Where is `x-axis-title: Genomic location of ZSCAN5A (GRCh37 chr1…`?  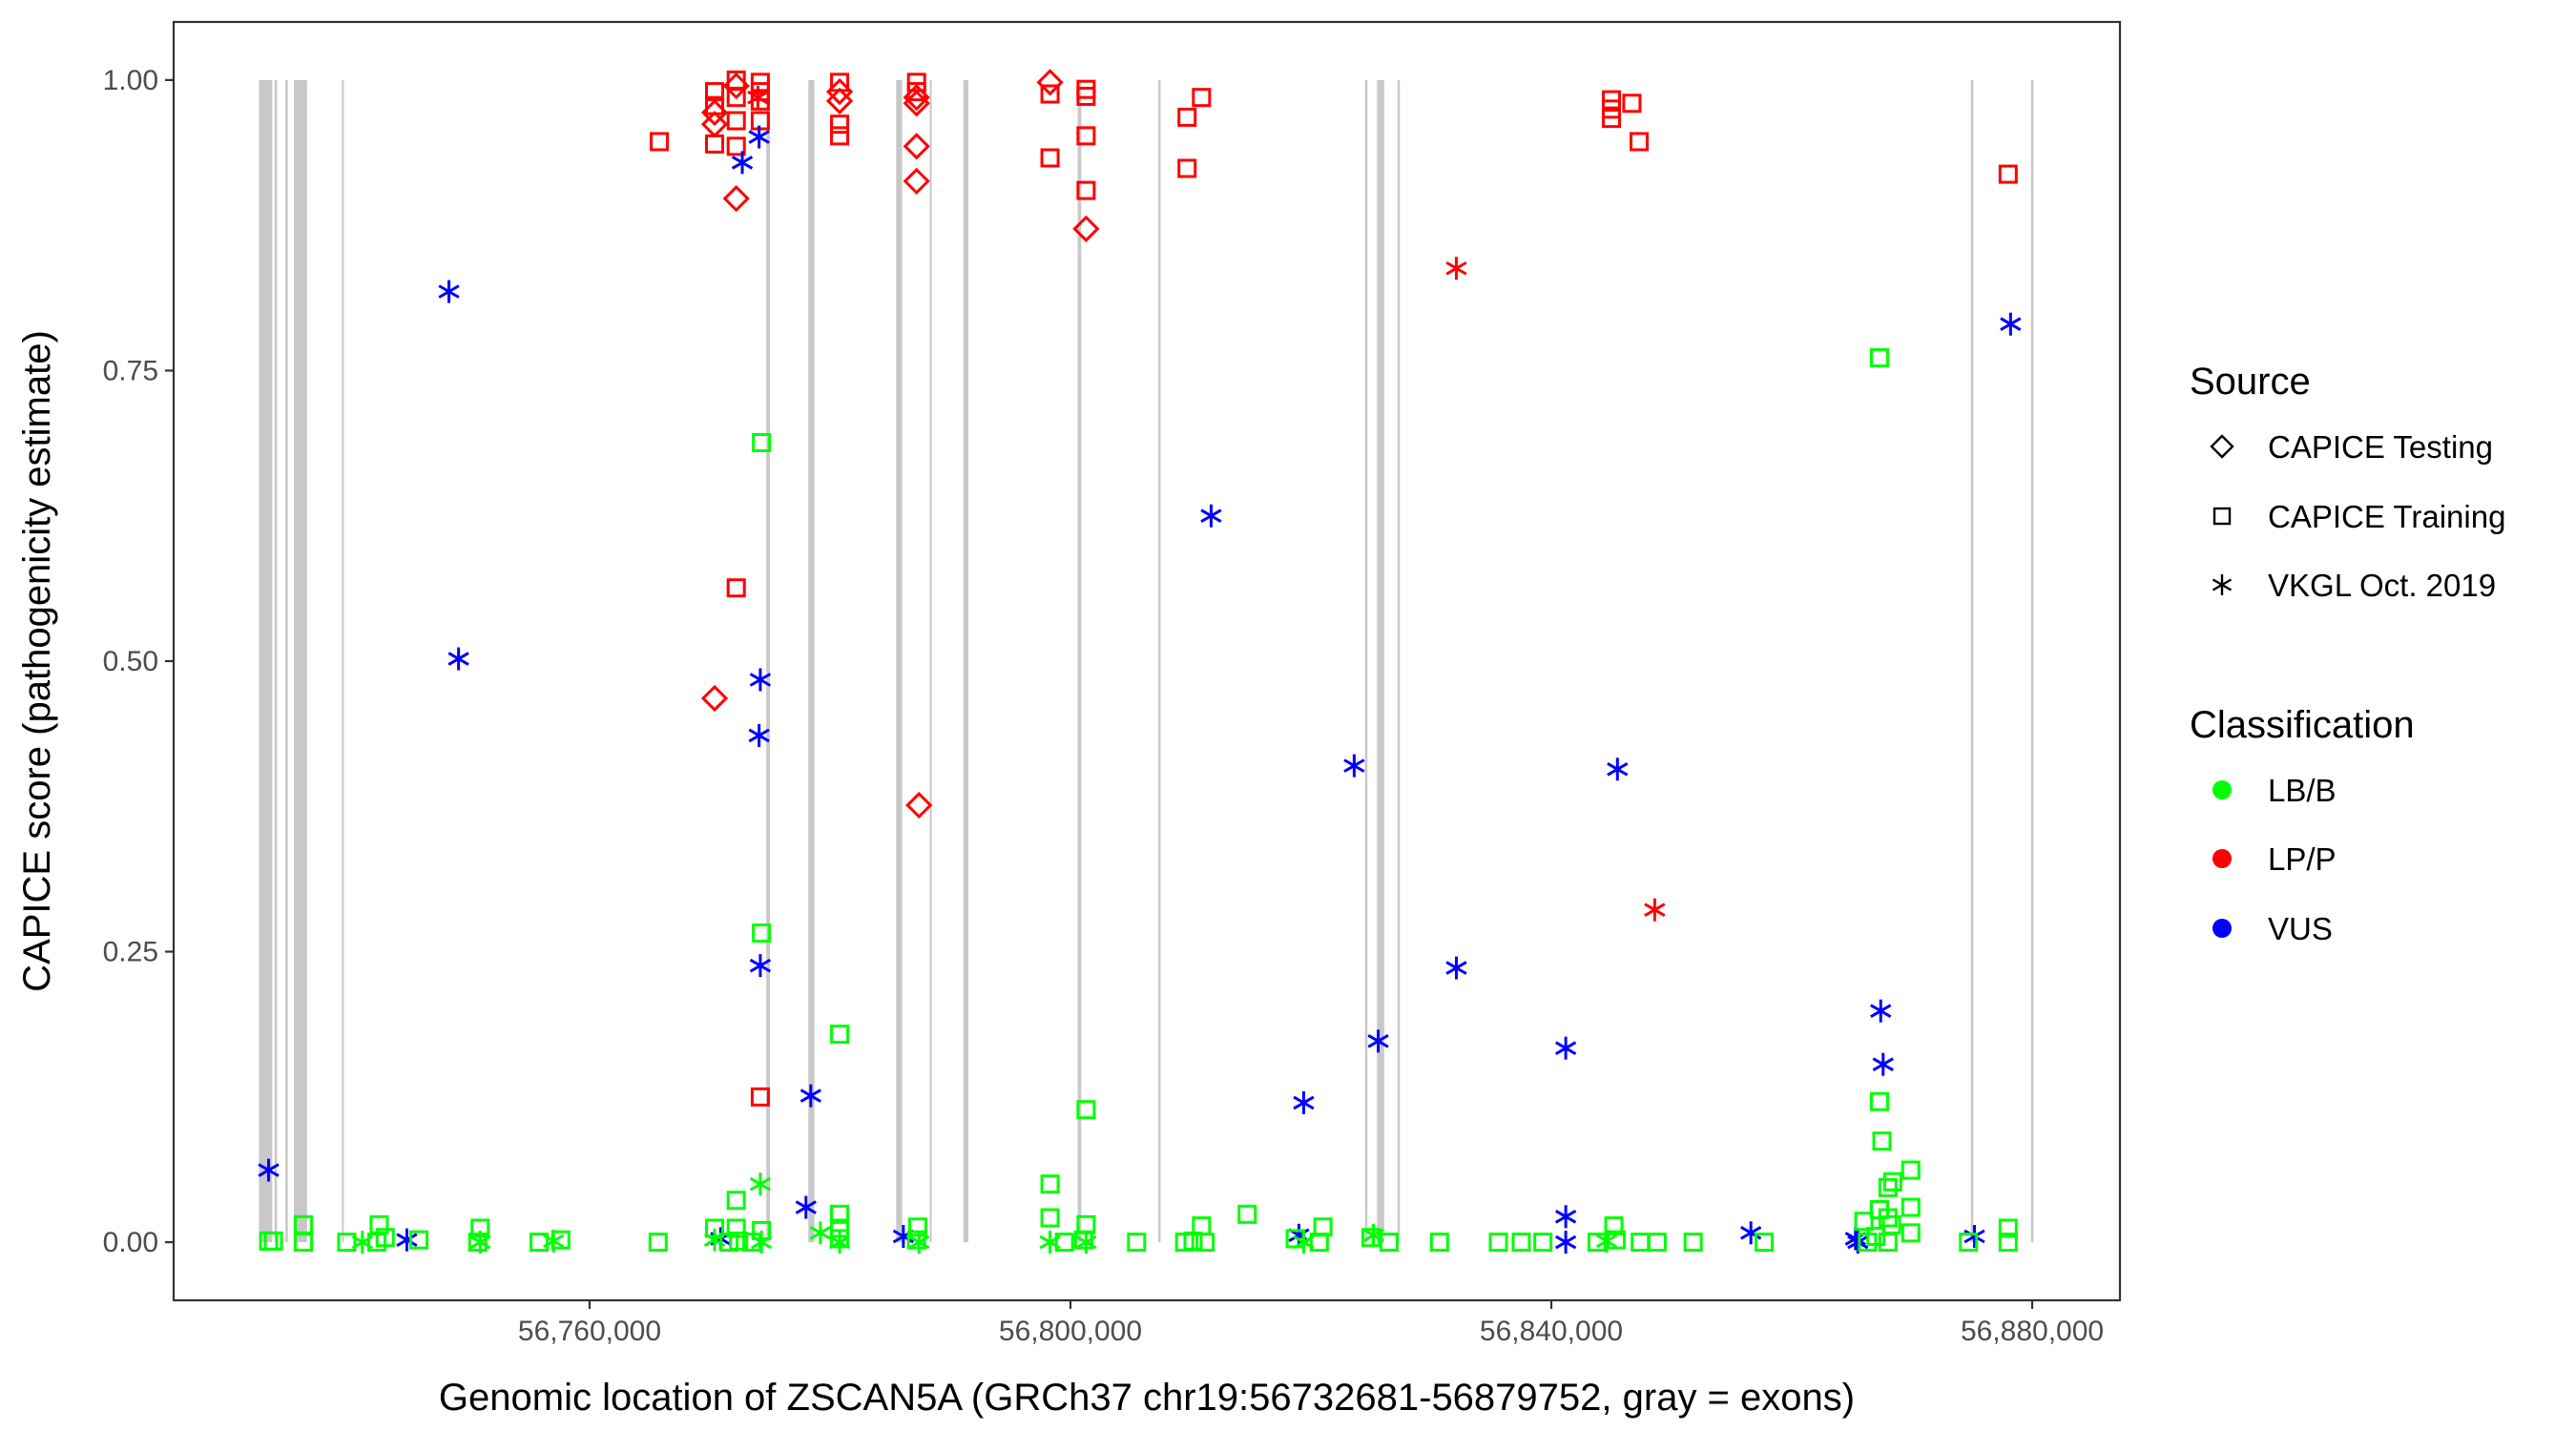
x-axis-title: Genomic location of ZSCAN5A (GRCh37 chr1… is located at coordinates (1147, 1398).